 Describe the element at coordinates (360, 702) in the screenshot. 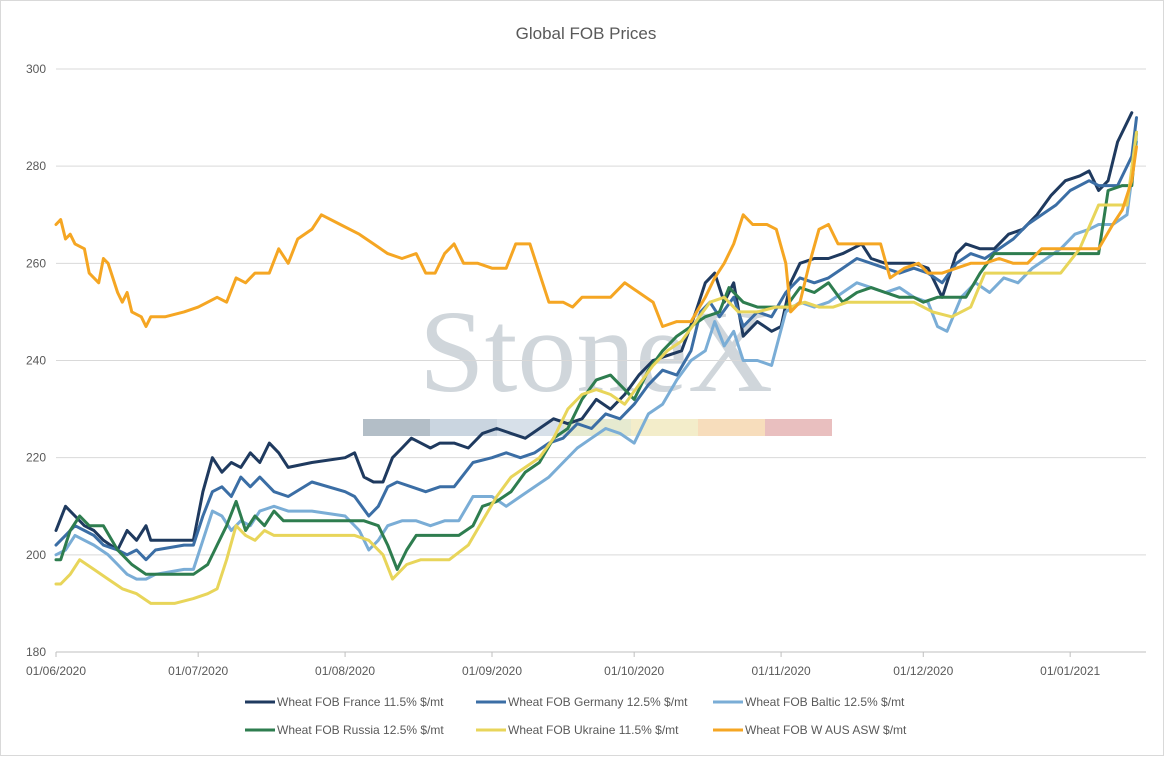

I see `legend-label: Wheat FOB France 11.5% $/mt` at that location.